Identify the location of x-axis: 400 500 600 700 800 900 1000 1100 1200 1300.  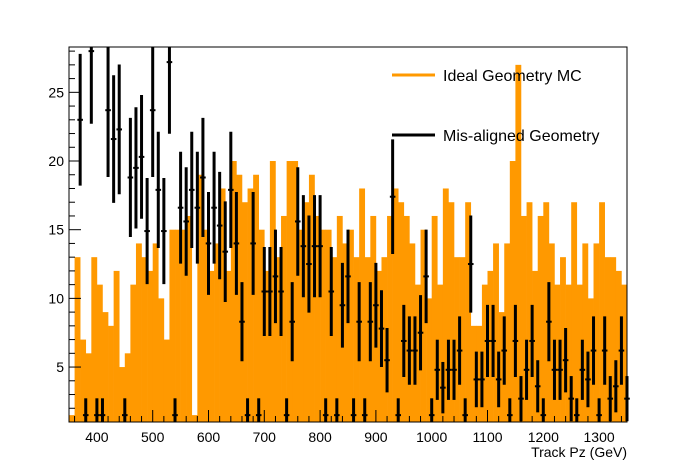
(348, 427).